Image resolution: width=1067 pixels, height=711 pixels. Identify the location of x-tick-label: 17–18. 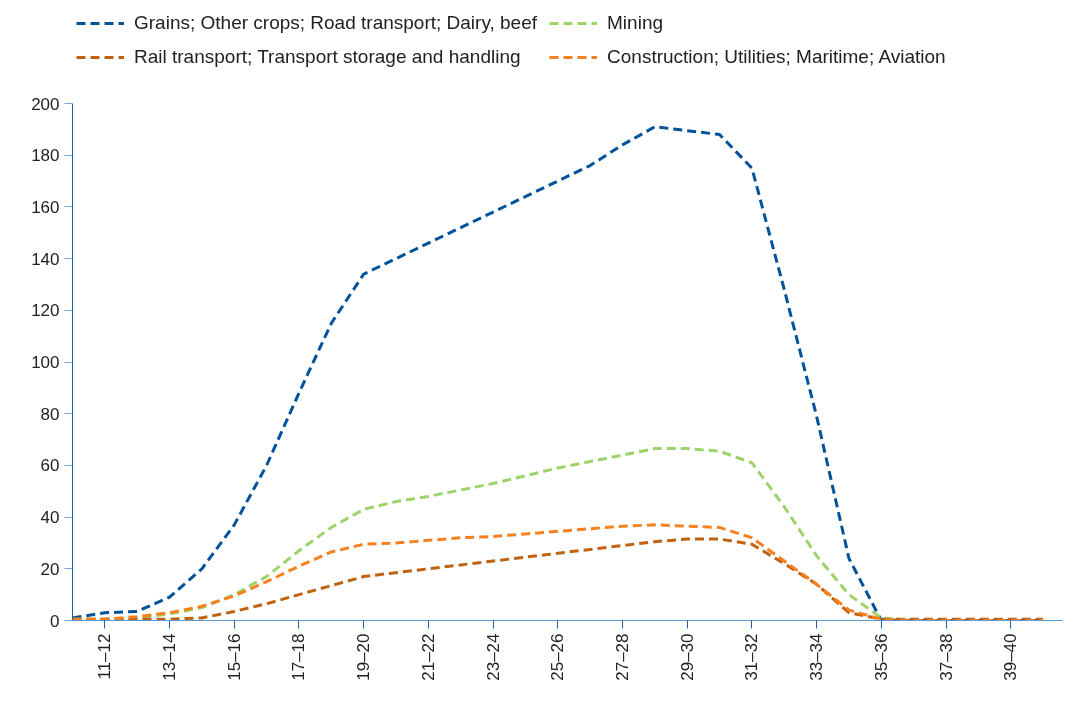
(299, 657).